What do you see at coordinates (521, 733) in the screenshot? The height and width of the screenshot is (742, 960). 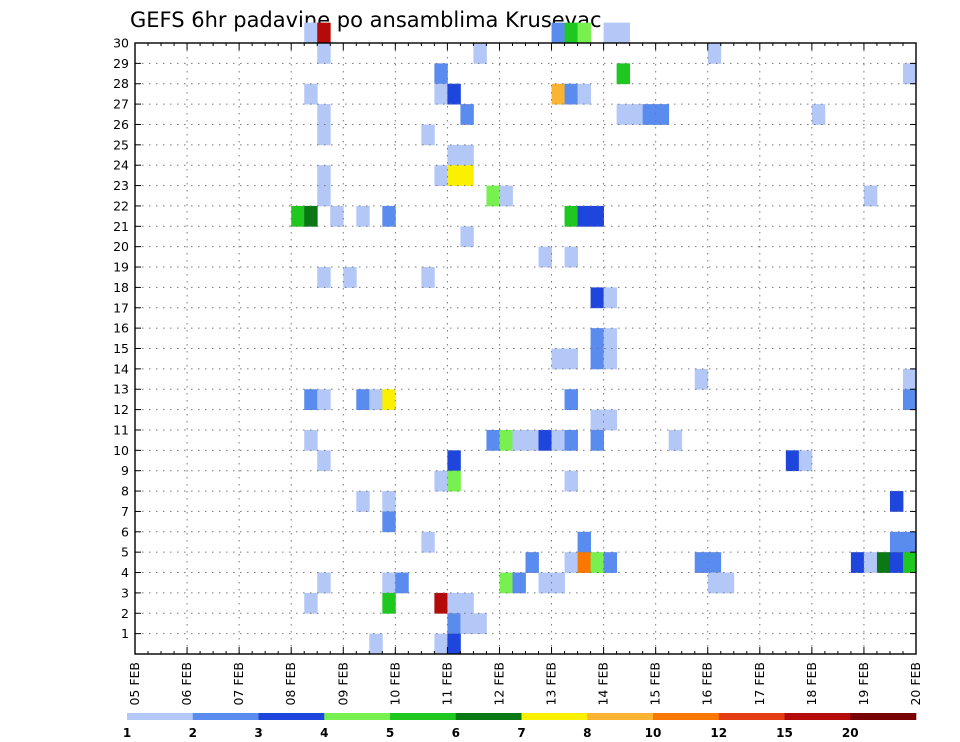 I see `colorbar-label: 7` at bounding box center [521, 733].